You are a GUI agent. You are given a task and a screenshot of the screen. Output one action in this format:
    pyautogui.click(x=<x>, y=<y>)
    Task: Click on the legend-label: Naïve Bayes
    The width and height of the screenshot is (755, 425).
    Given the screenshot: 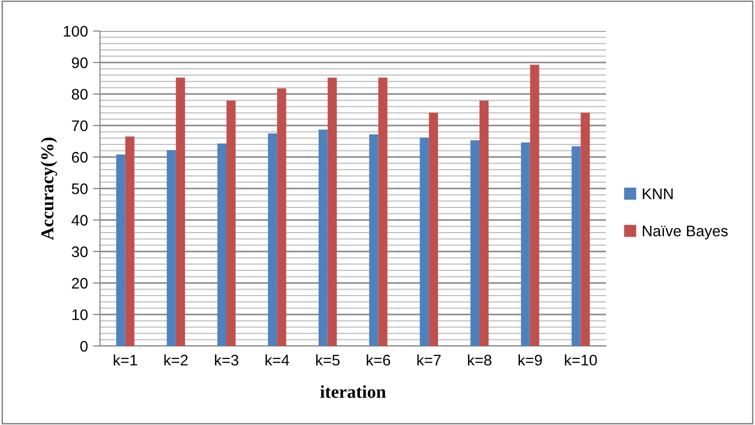 What is the action you would take?
    pyautogui.click(x=685, y=233)
    